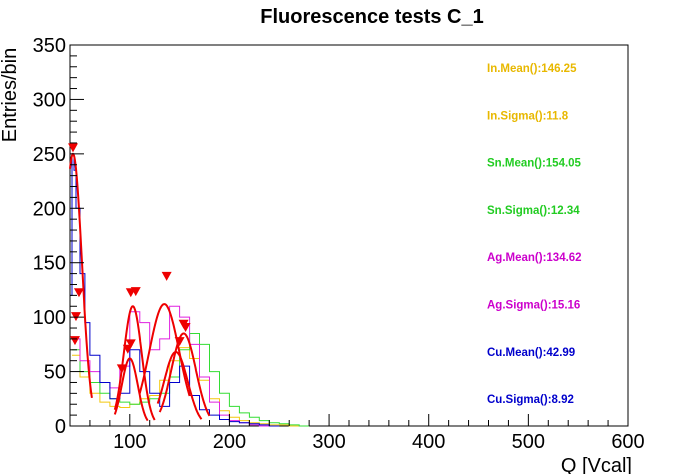  Describe the element at coordinates (428, 442) in the screenshot. I see `x-tick-label: 400` at that location.